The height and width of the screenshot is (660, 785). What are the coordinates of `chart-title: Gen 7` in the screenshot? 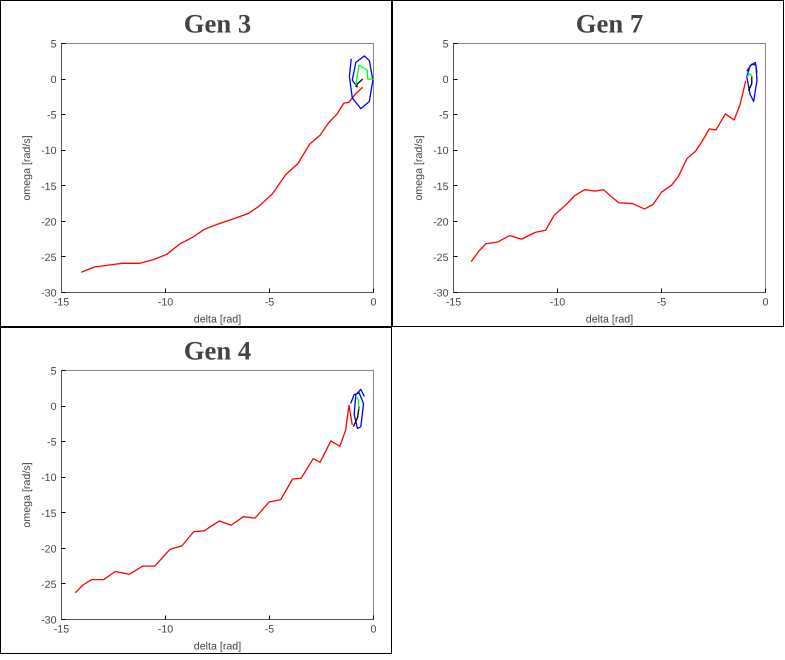 It's located at (610, 23).